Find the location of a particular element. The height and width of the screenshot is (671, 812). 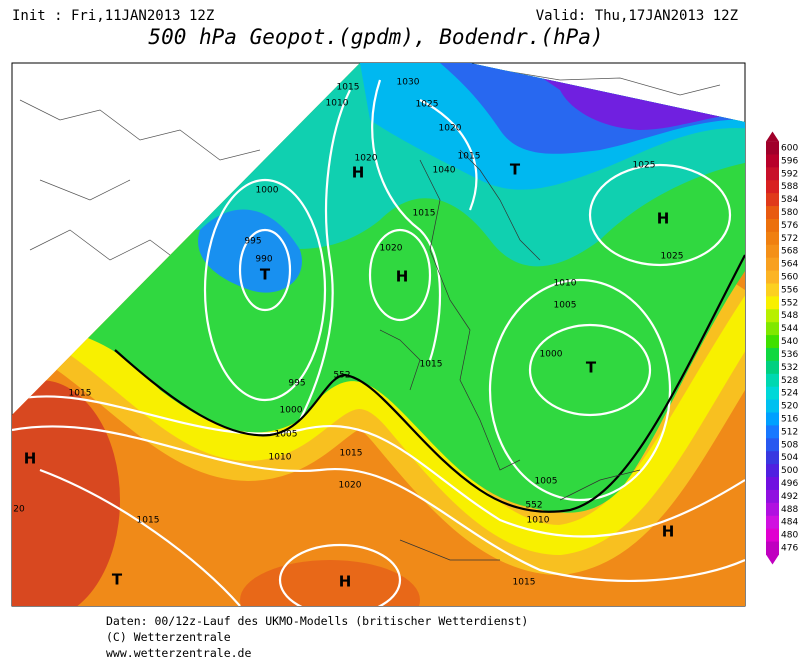

colorbar-tick-label: 496 is located at coordinates (789, 484).